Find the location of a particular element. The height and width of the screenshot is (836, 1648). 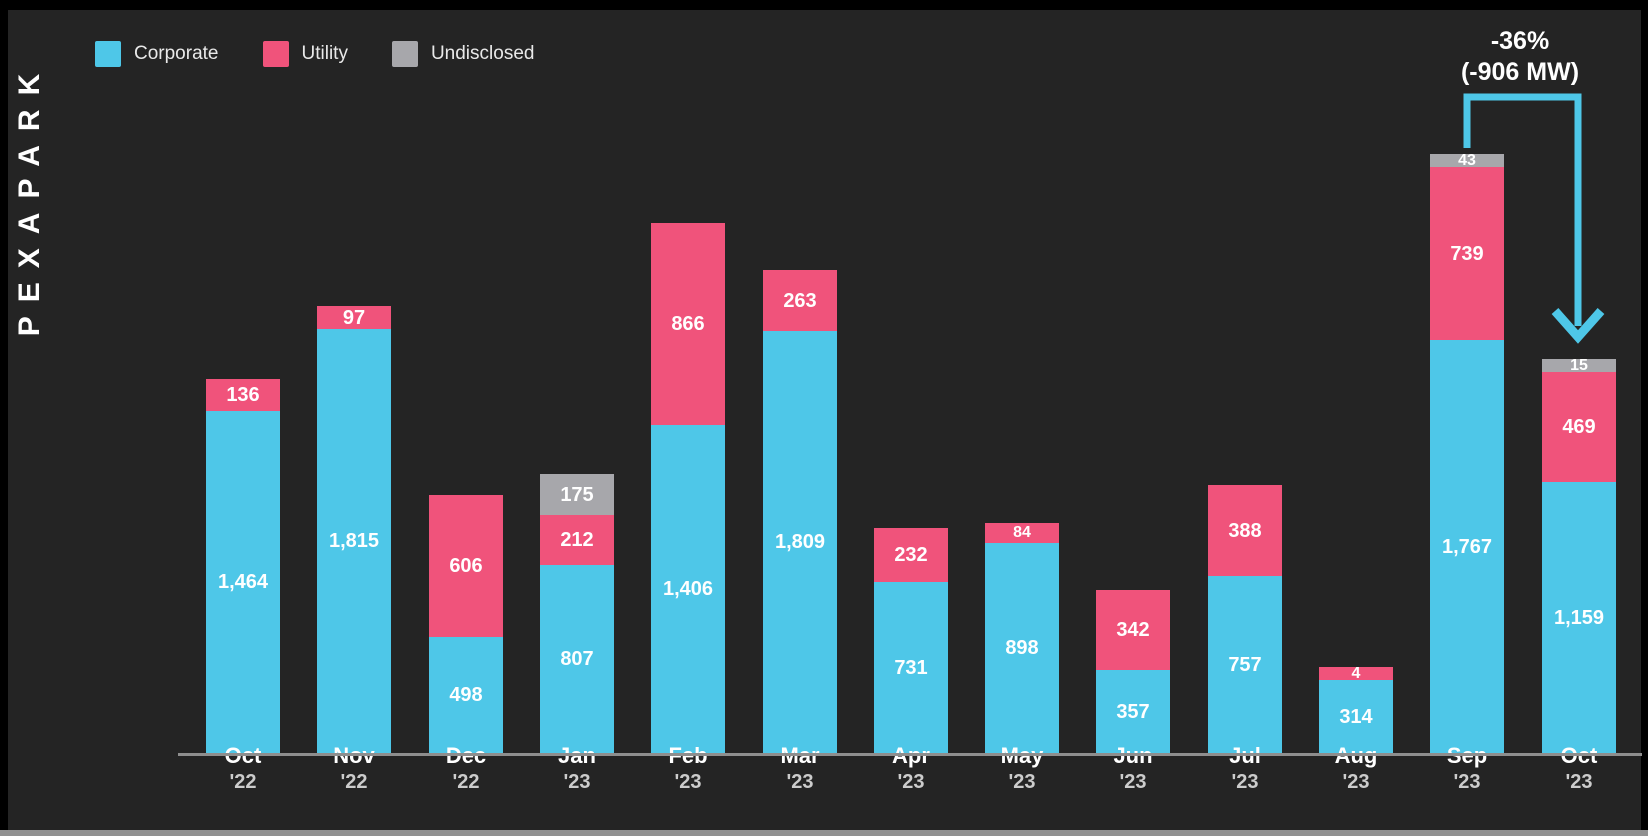

bar-feb-23: 866 1,406 is located at coordinates (688, 488).